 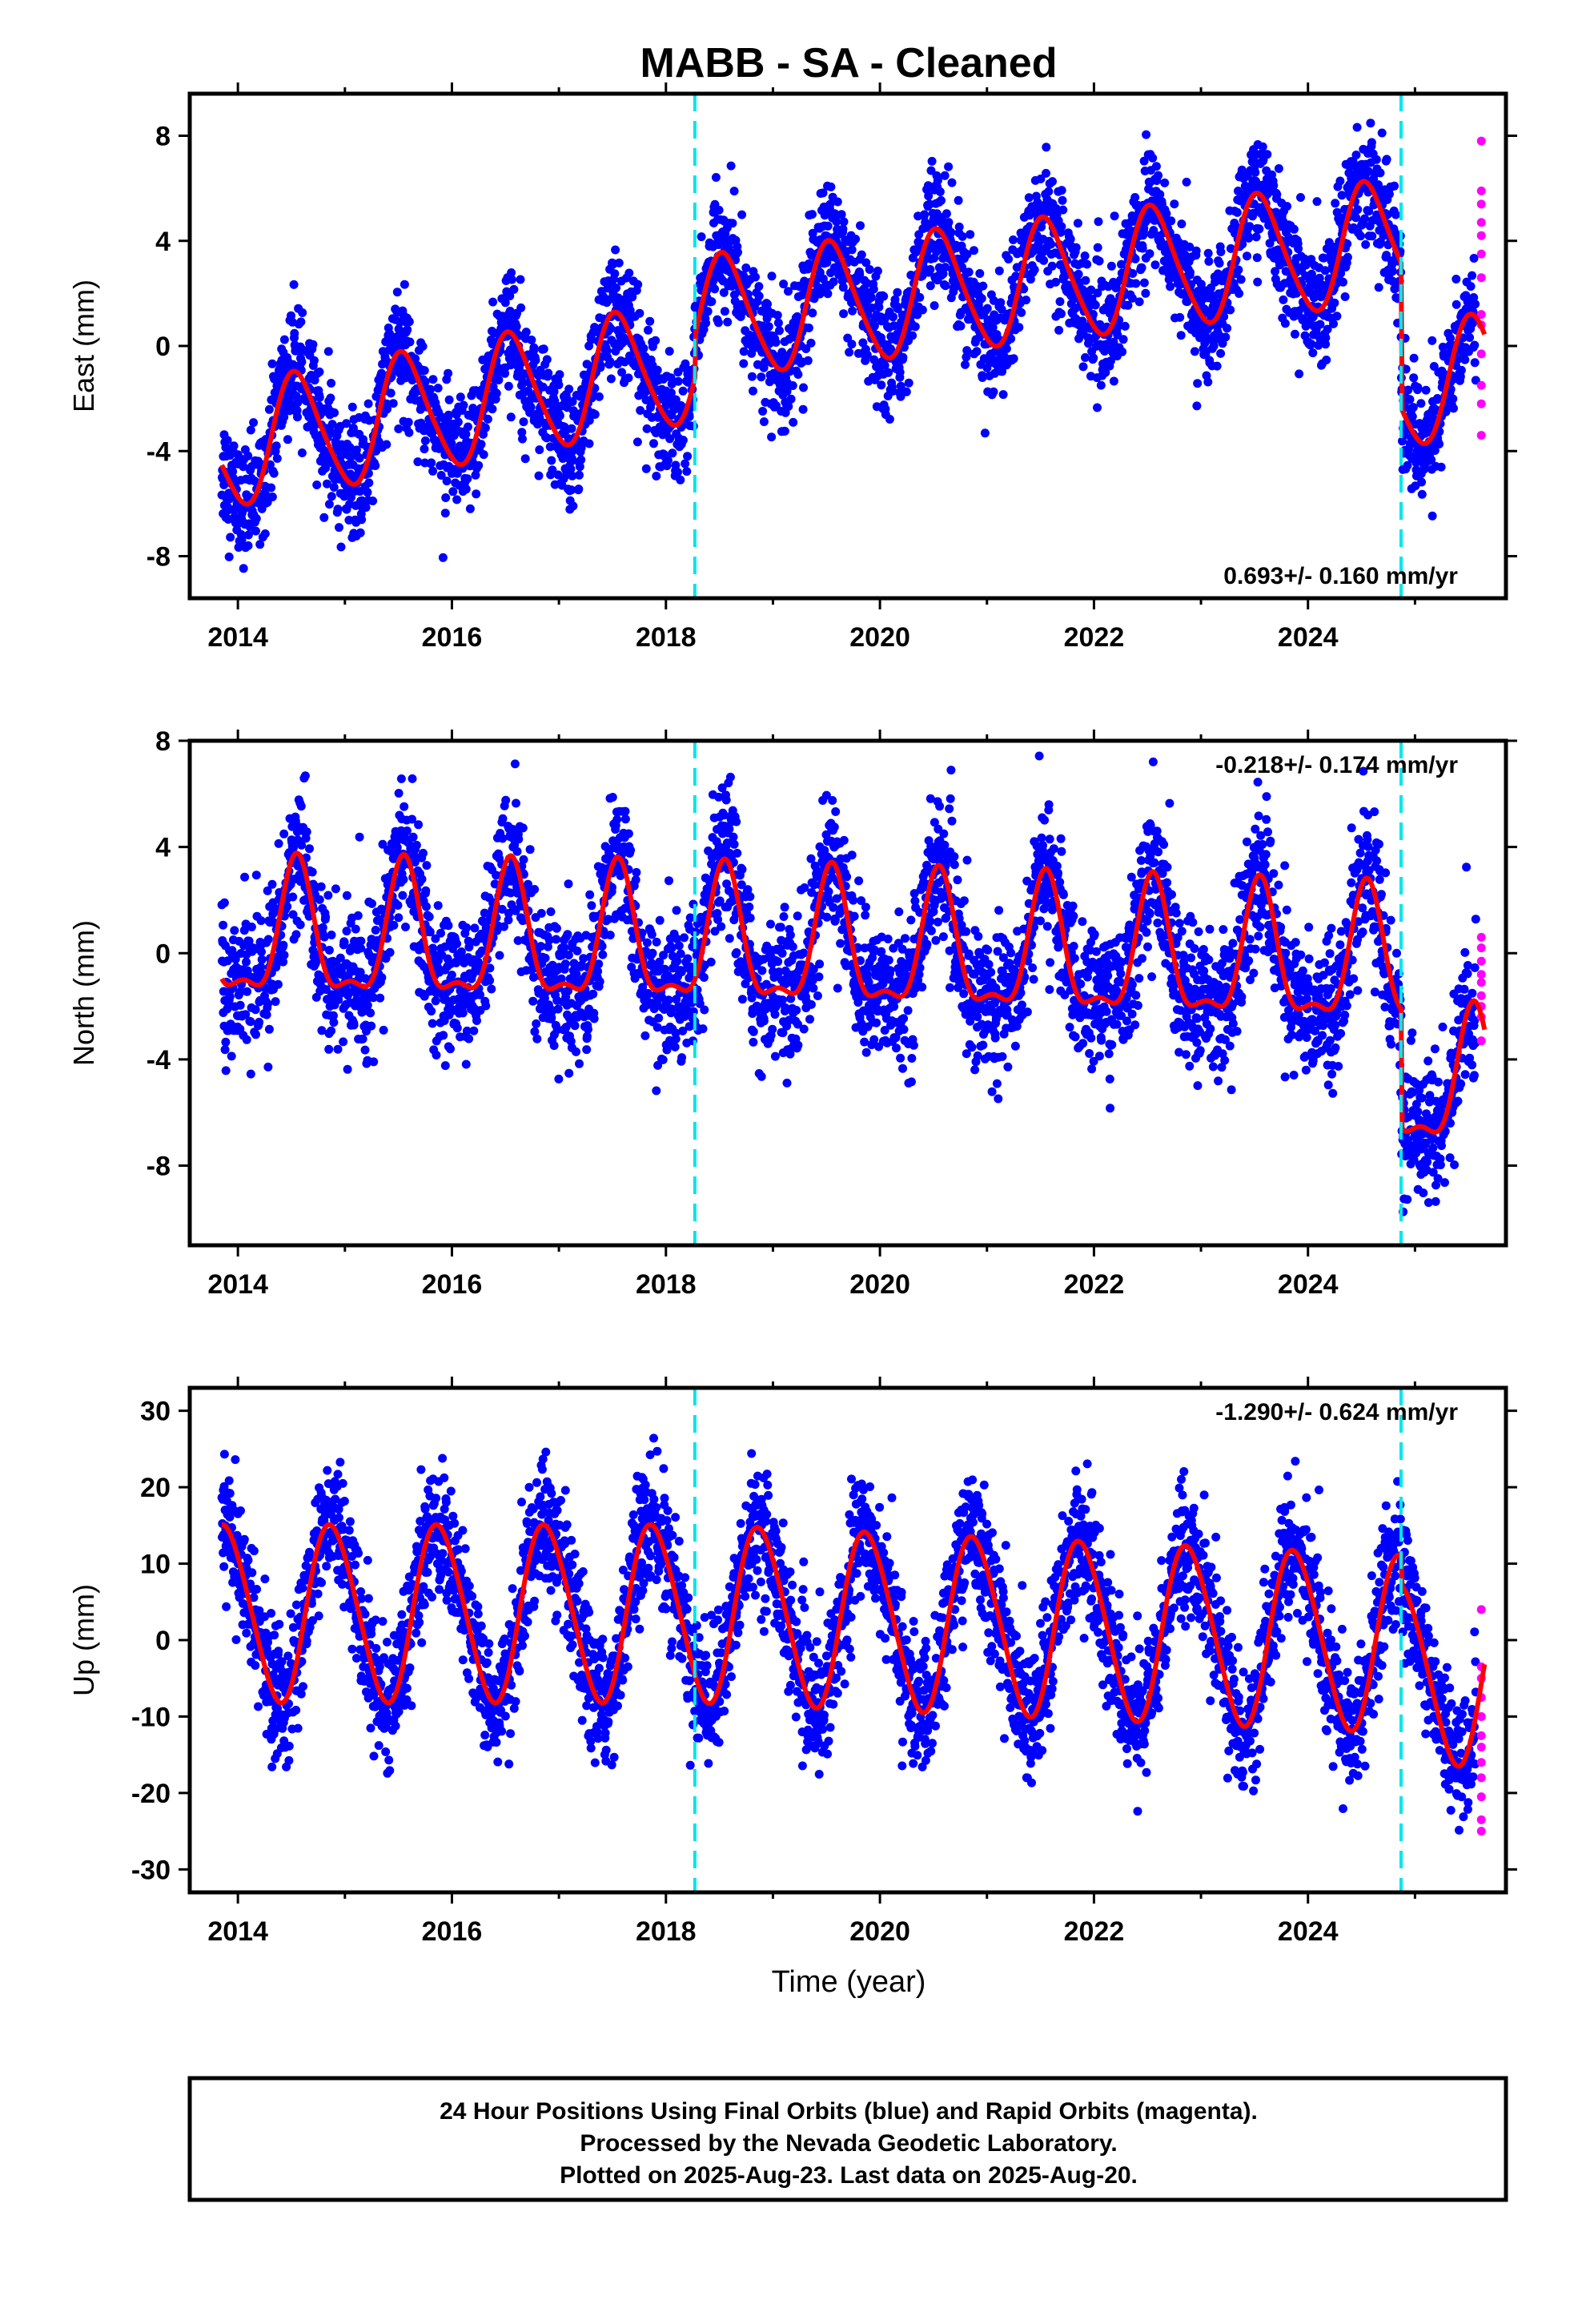 I want to click on rapid-orbit-point, so click(x=1481, y=141).